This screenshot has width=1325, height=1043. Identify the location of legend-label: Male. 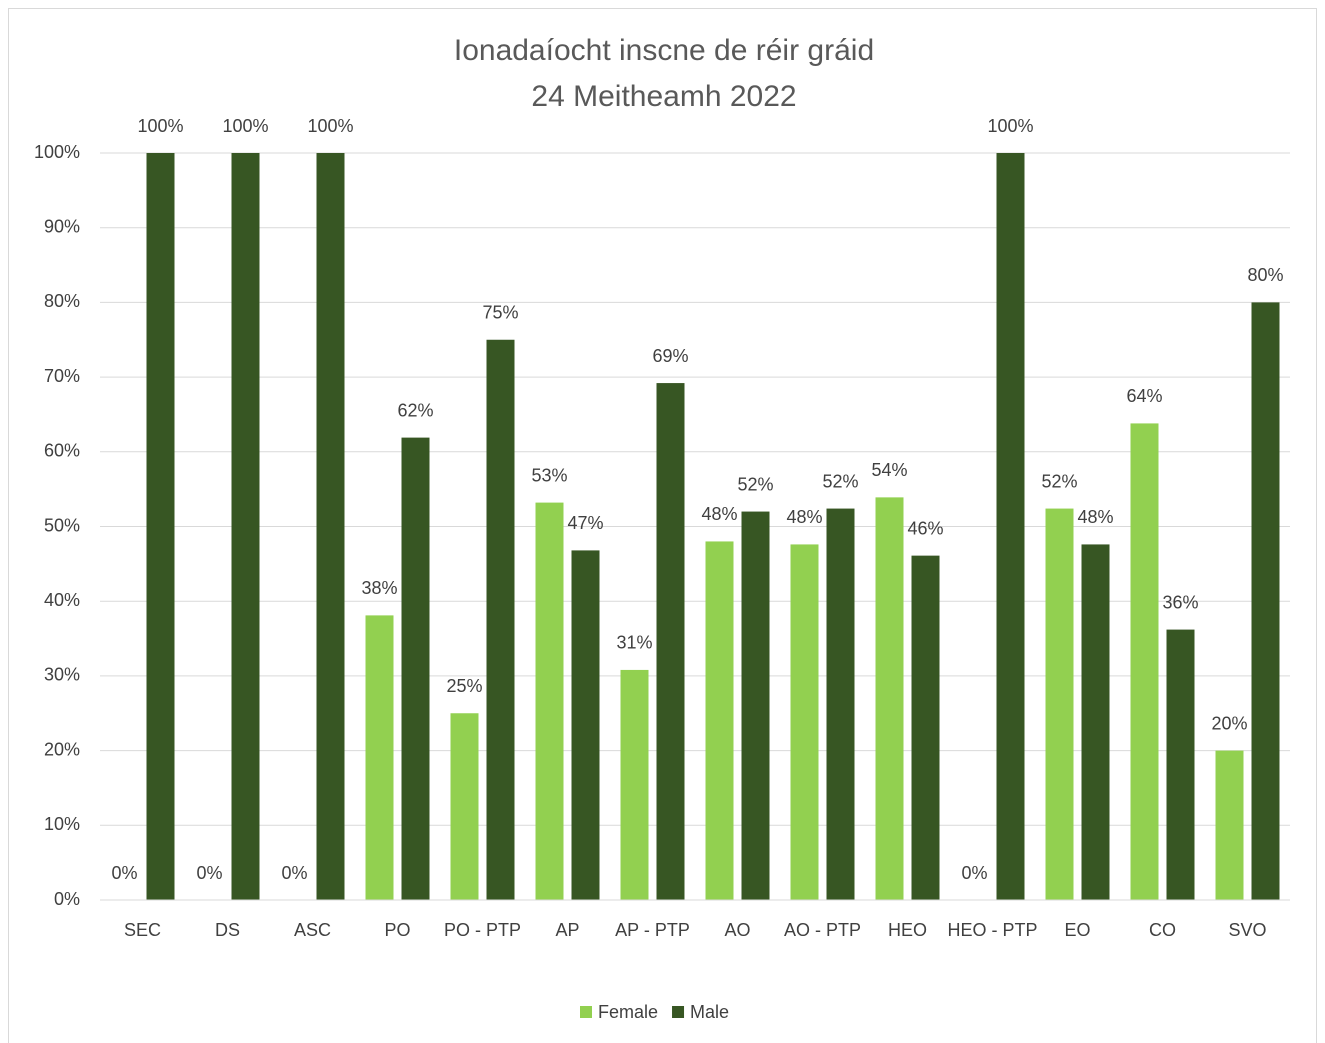
(709, 1012).